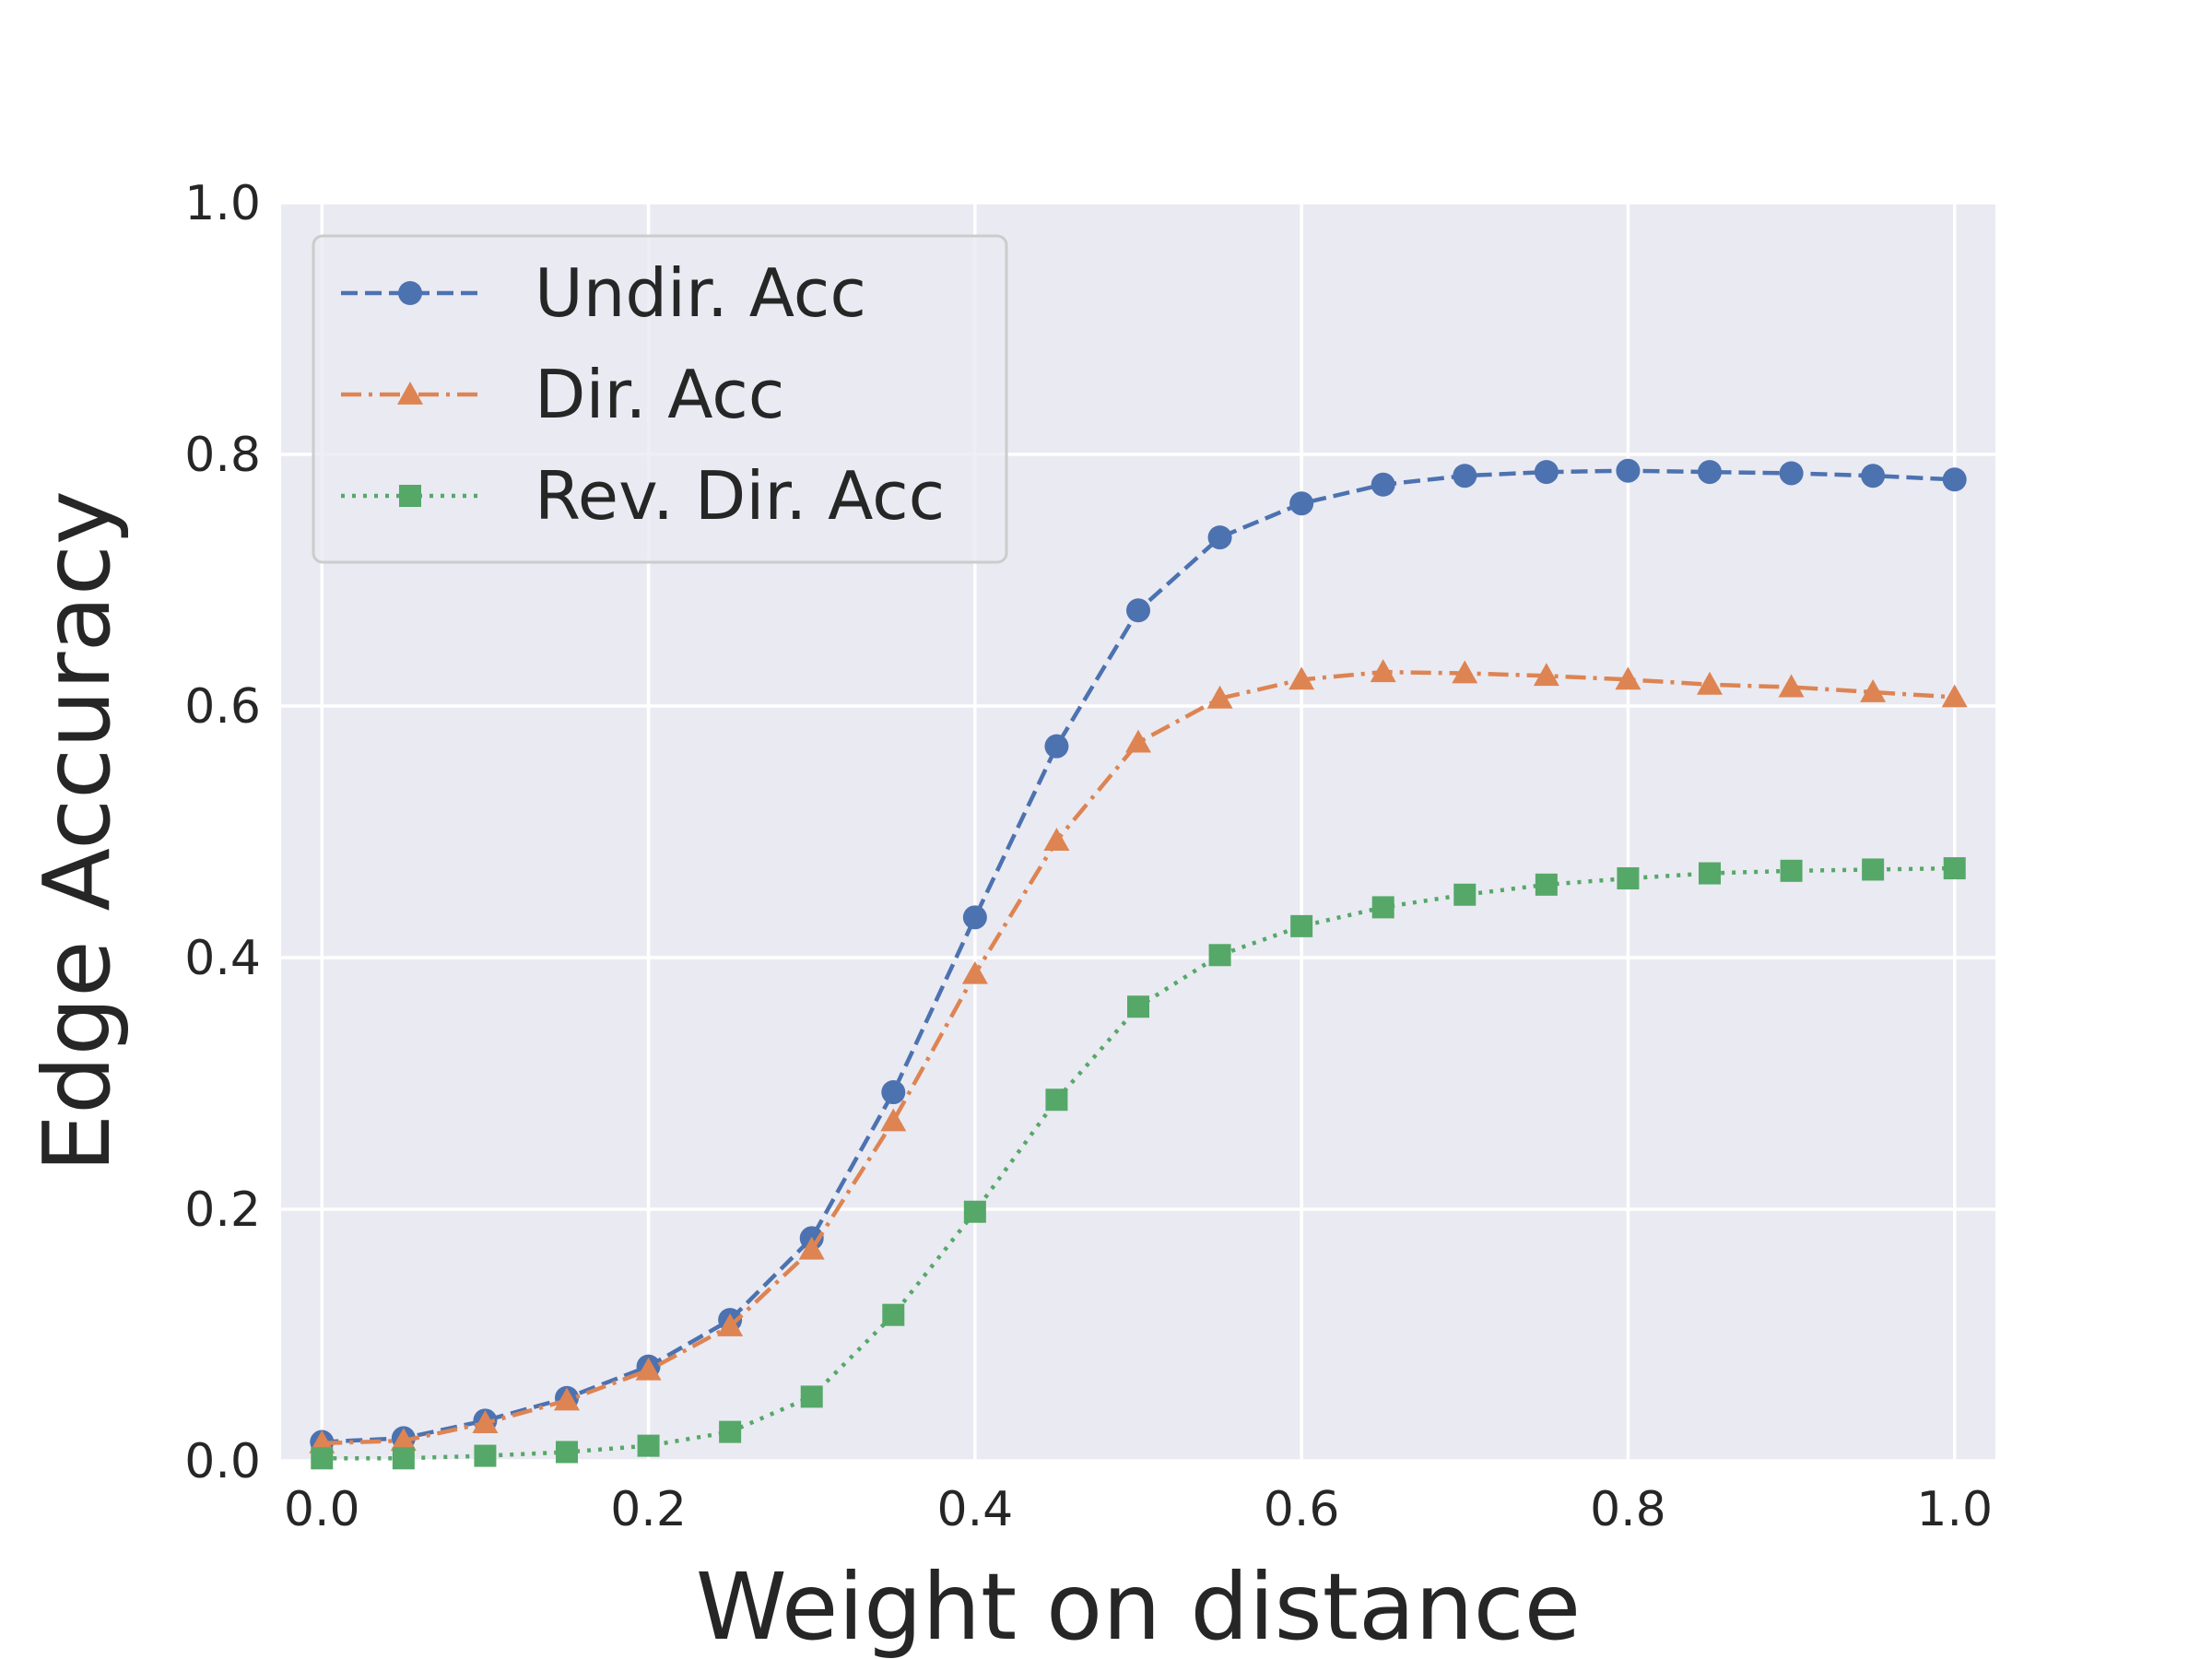 This screenshot has width=2212, height=1659. What do you see at coordinates (648, 1509) in the screenshot?
I see `x-tick-label: 0.2` at bounding box center [648, 1509].